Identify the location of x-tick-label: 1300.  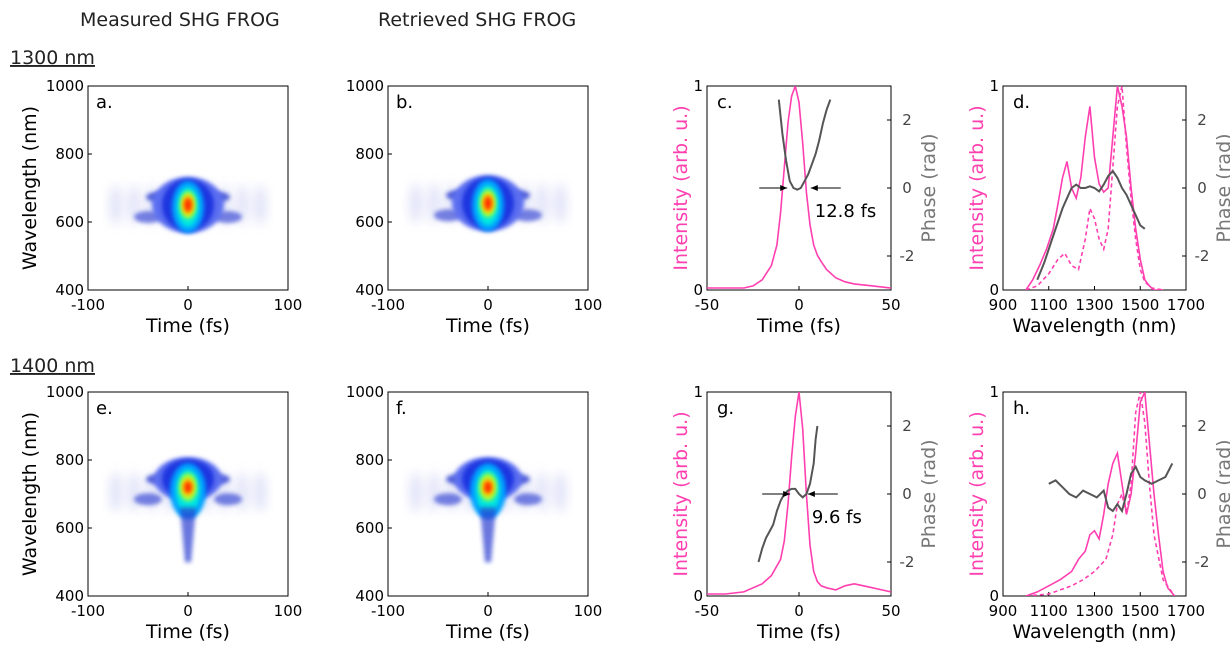
(1094, 611).